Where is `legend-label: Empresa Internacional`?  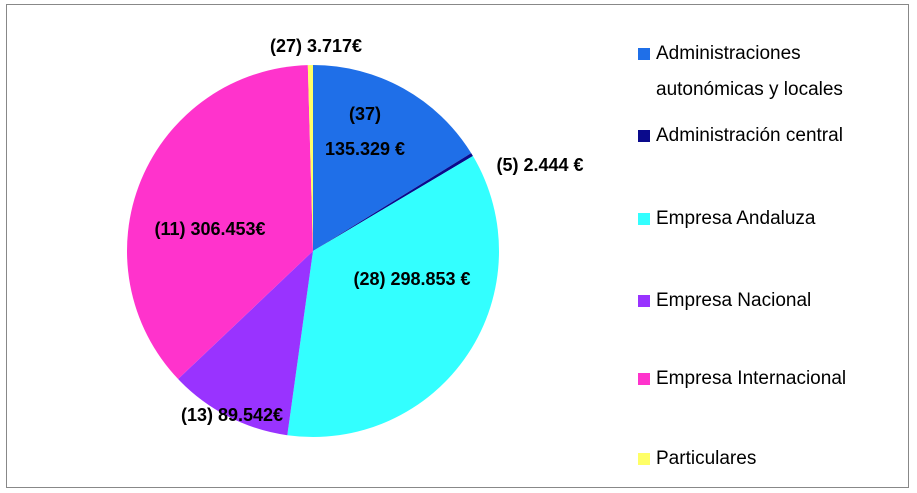
legend-label: Empresa Internacional is located at coordinates (751, 378).